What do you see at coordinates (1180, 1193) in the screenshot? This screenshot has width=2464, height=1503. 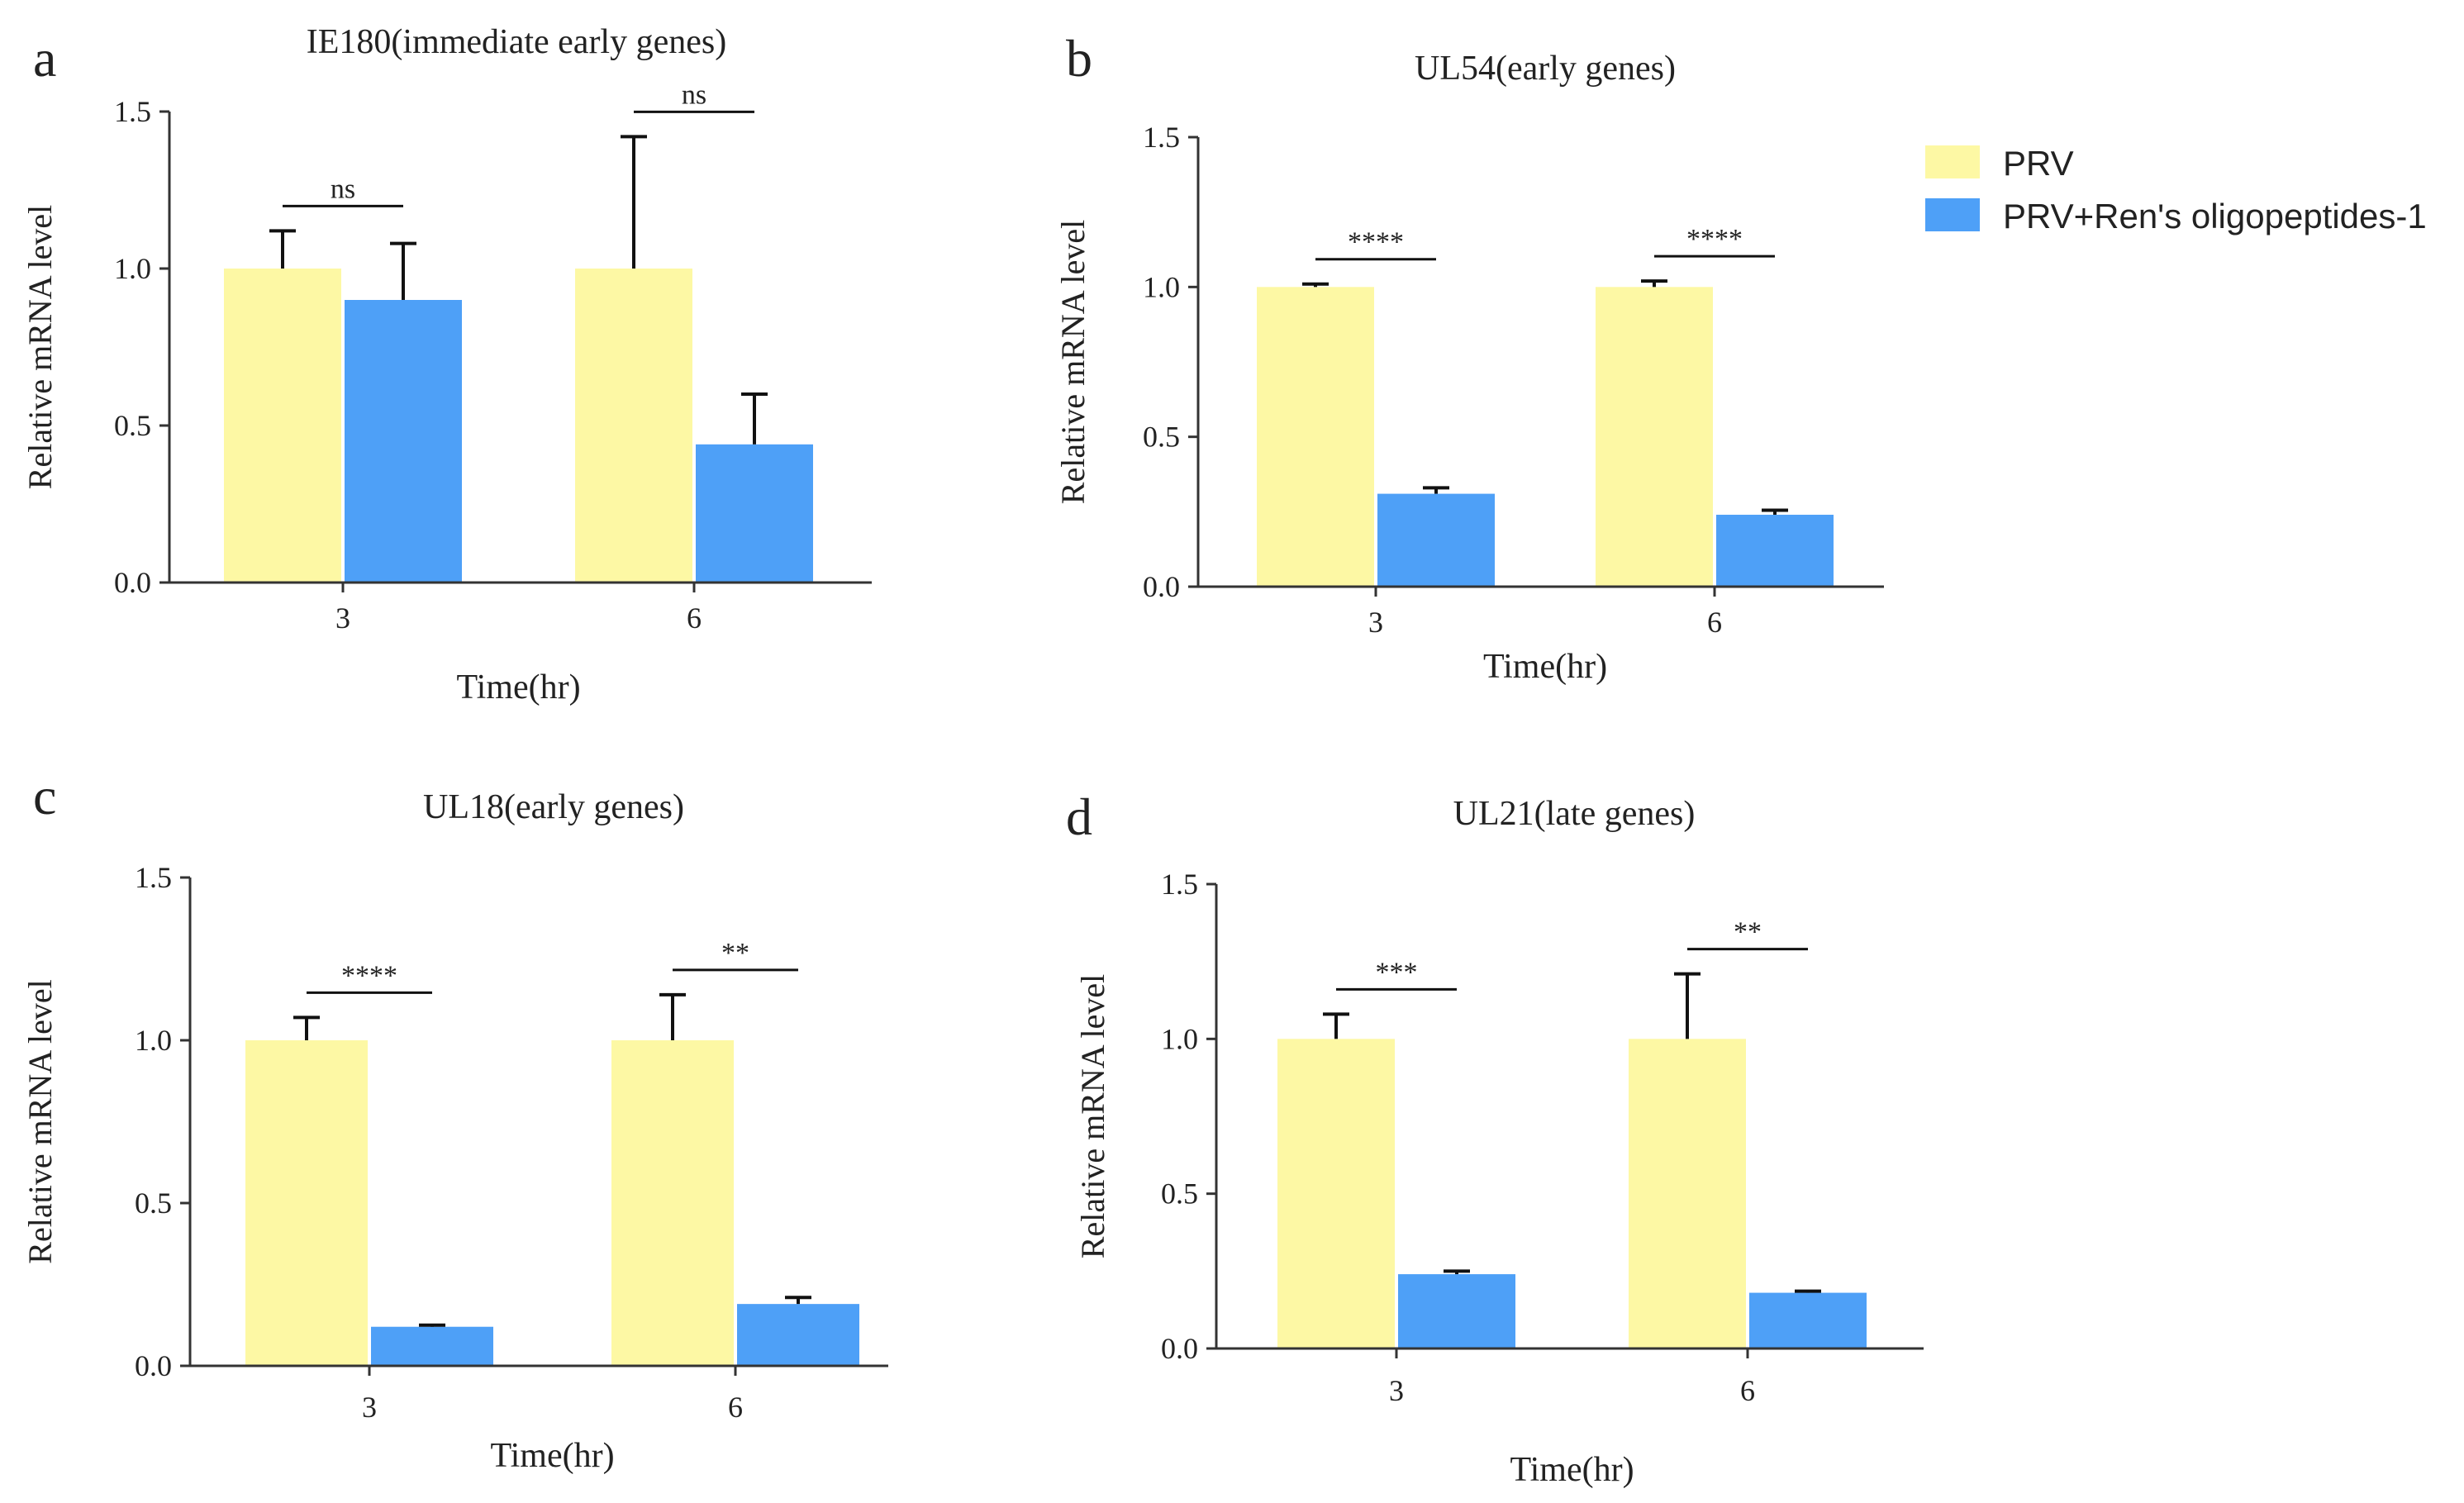 I see `panel-d-y-tick-label: 0.5` at bounding box center [1180, 1193].